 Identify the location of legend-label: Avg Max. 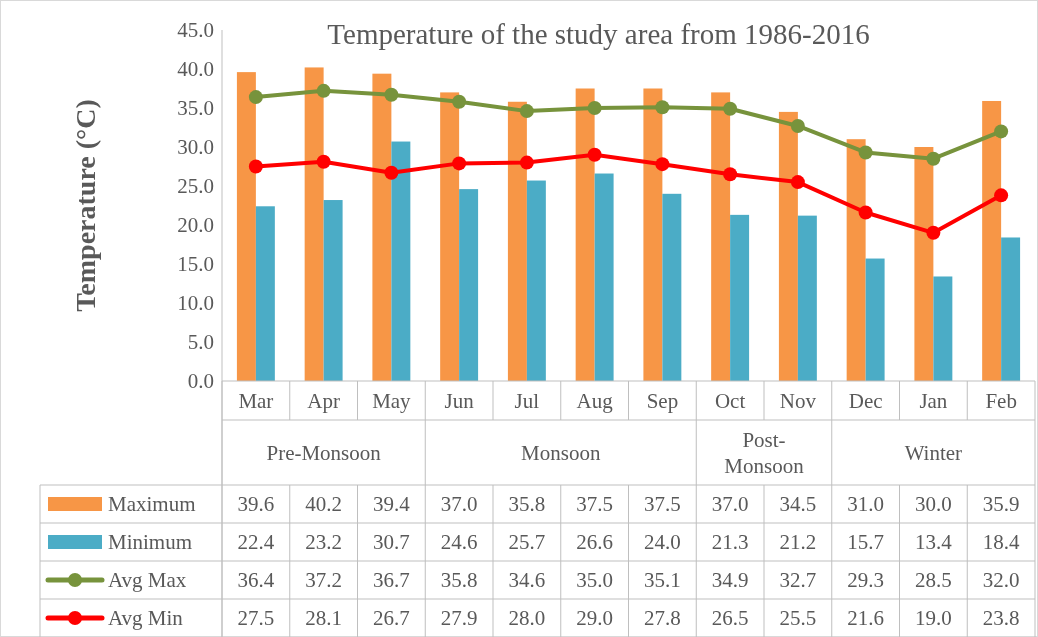
(147, 580).